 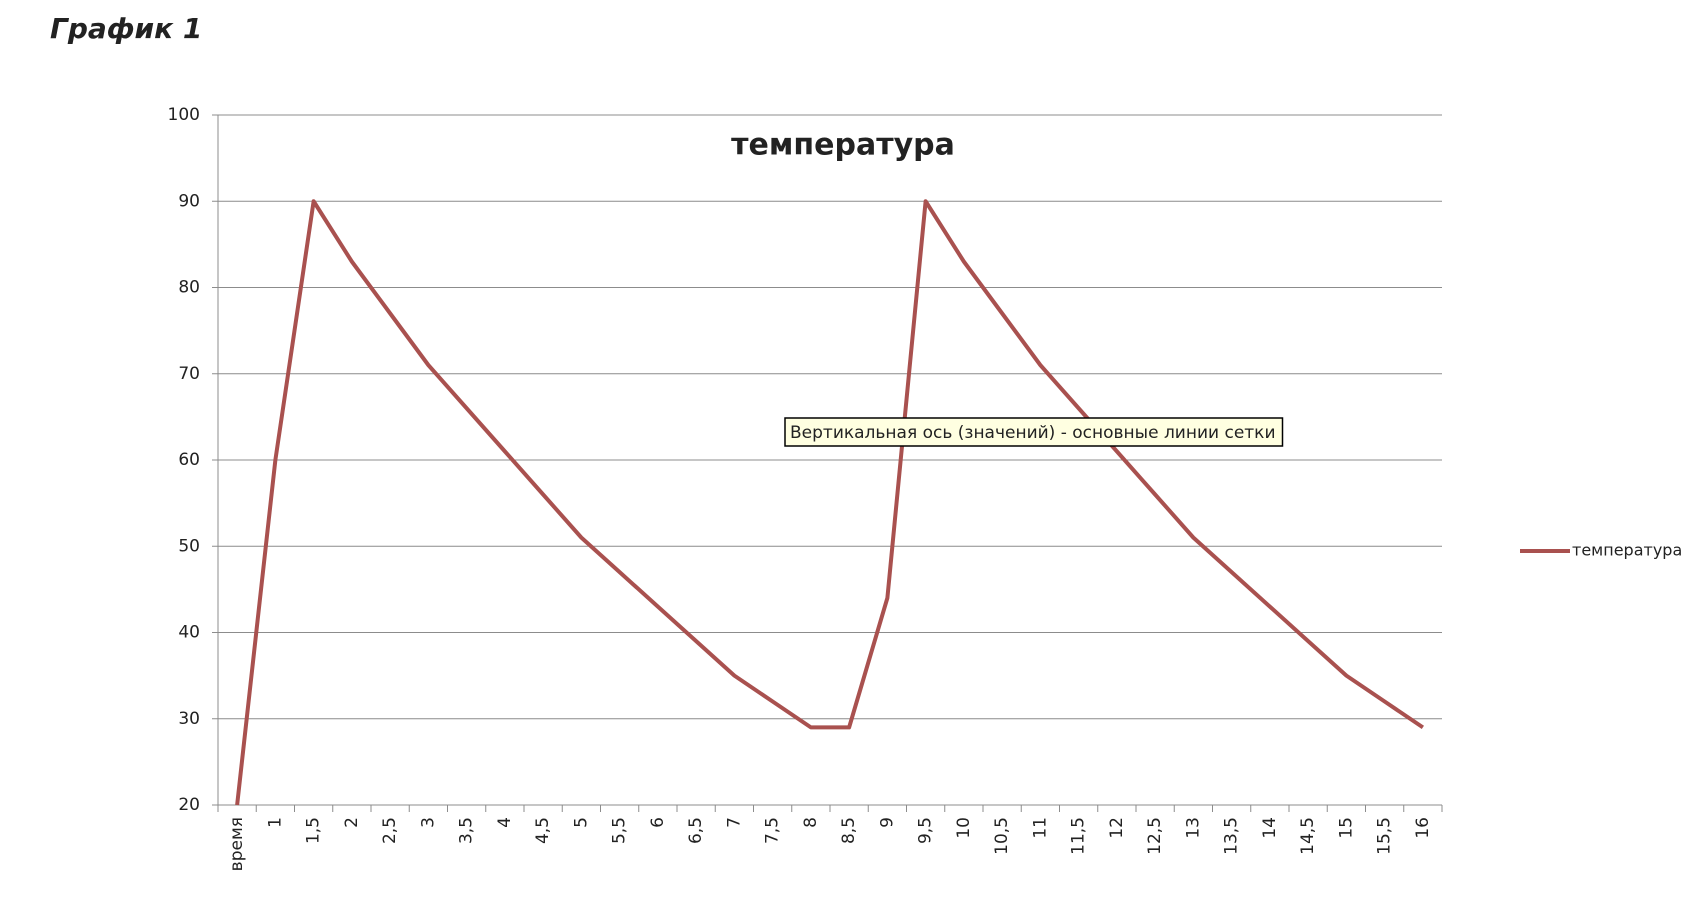 I want to click on tooltip-box, so click(x=1034, y=432).